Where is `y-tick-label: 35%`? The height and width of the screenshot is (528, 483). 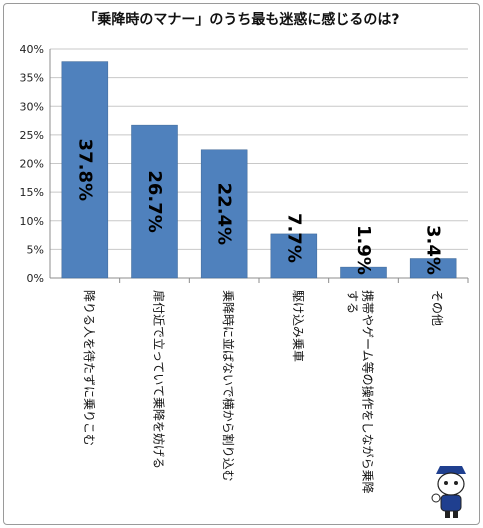
y-tick-label: 35% is located at coordinates (32, 78).